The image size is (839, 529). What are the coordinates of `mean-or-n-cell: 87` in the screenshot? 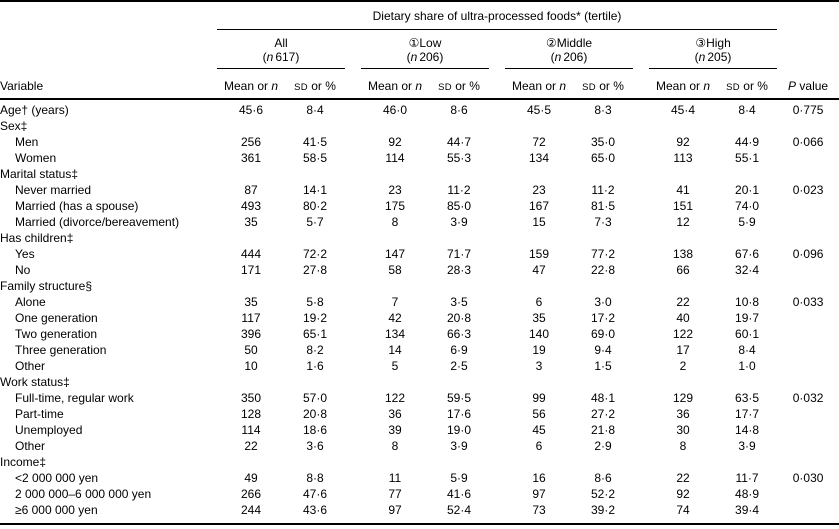 It's located at (251, 190).